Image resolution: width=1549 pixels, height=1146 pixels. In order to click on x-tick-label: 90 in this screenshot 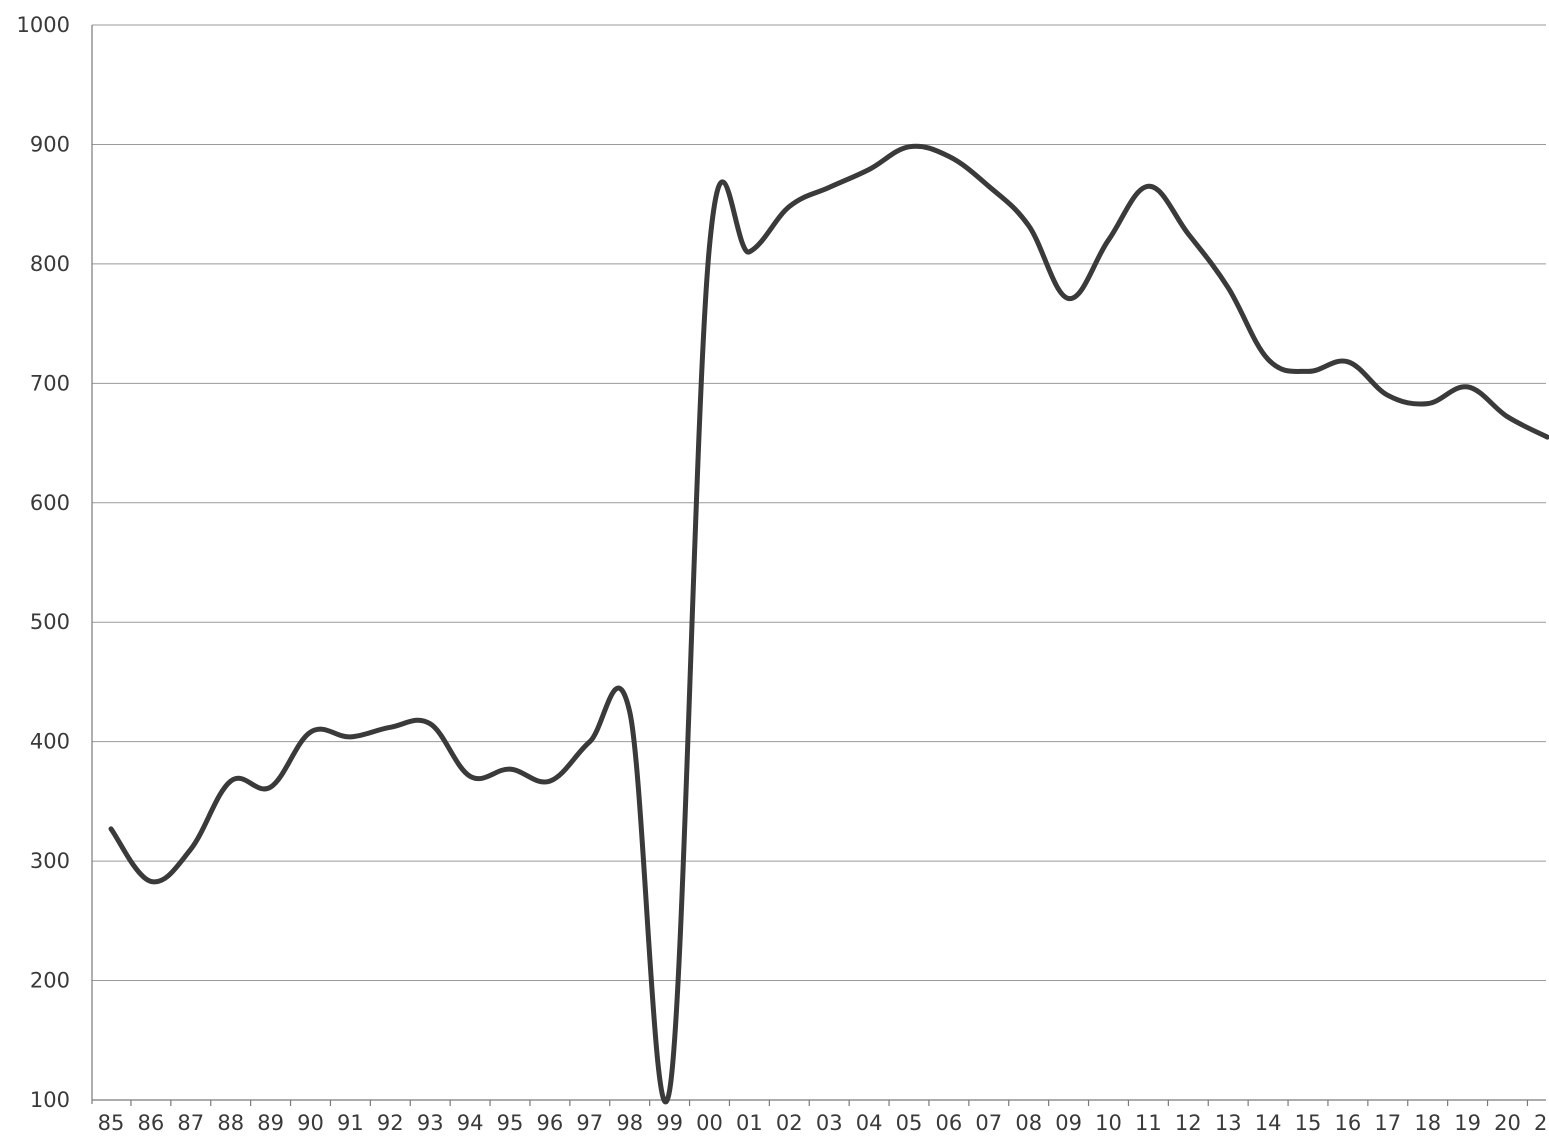, I will do `click(310, 1123)`.